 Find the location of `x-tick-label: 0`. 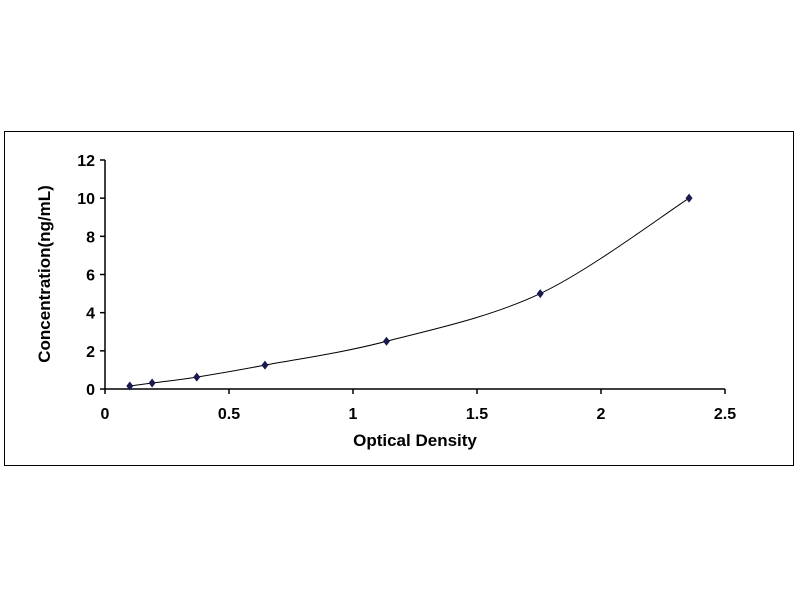

x-tick-label: 0 is located at coordinates (105, 414).